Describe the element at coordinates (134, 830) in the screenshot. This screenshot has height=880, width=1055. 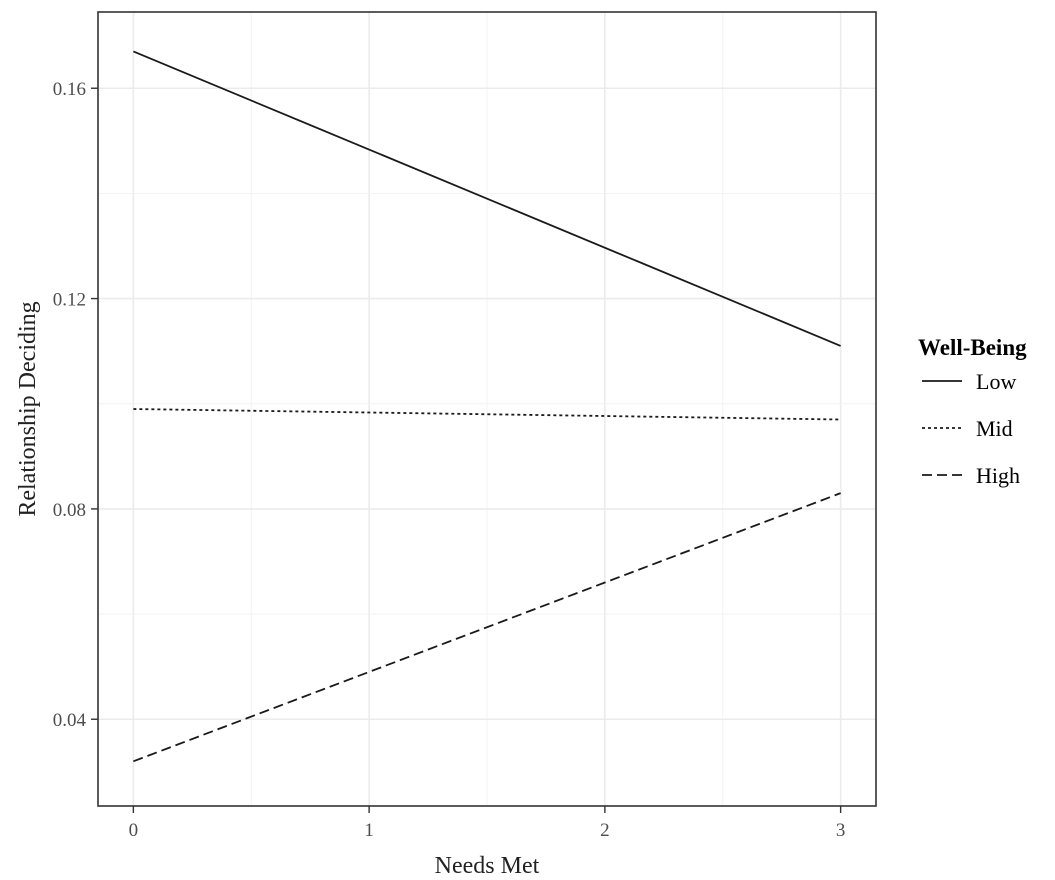
I see `x-tick-label: 0` at that location.